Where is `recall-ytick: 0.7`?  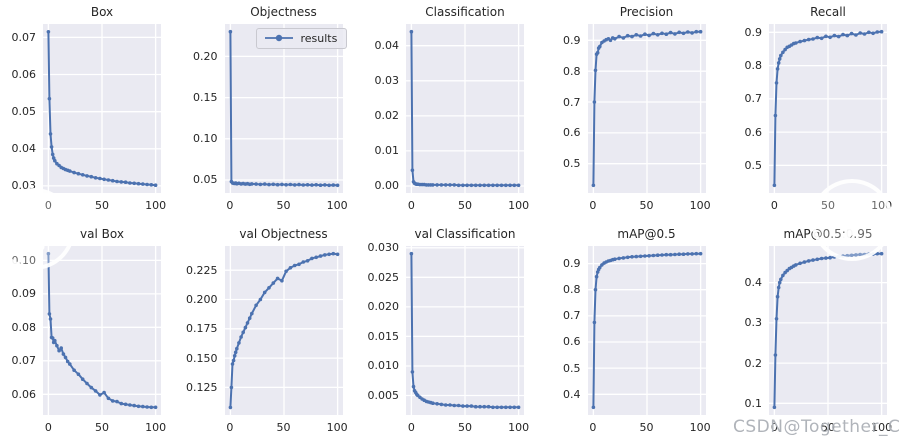 recall-ytick: 0.7 is located at coordinates (753, 99).